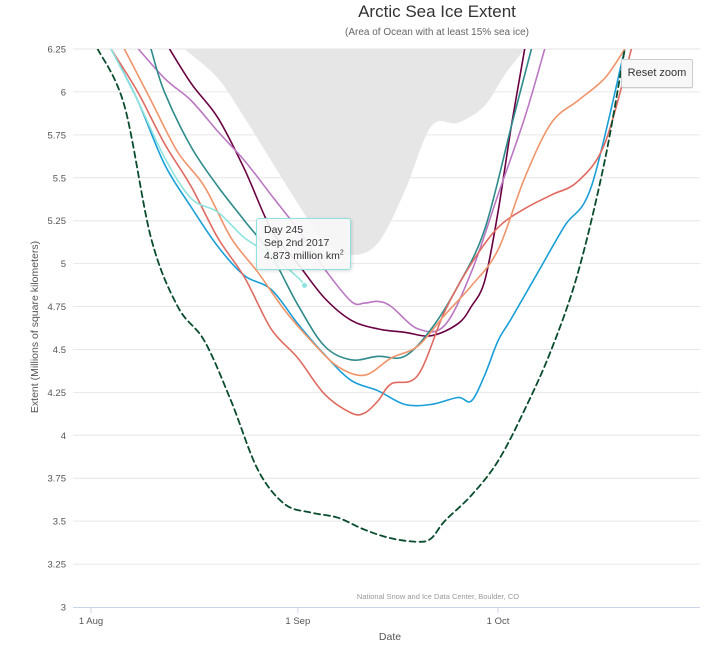 The width and height of the screenshot is (710, 651). What do you see at coordinates (57, 307) in the screenshot?
I see `y-tick-label: 4.75` at bounding box center [57, 307].